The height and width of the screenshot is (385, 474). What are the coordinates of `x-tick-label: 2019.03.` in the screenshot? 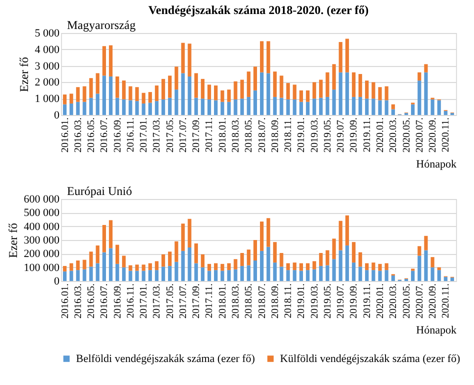 It's located at (314, 135).